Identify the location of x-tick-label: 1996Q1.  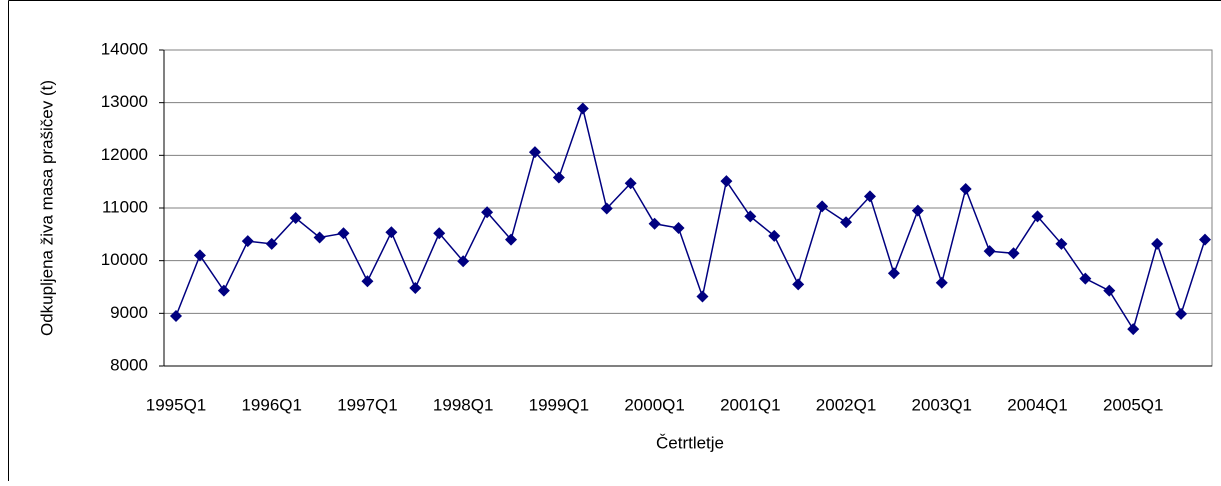
(271, 404).